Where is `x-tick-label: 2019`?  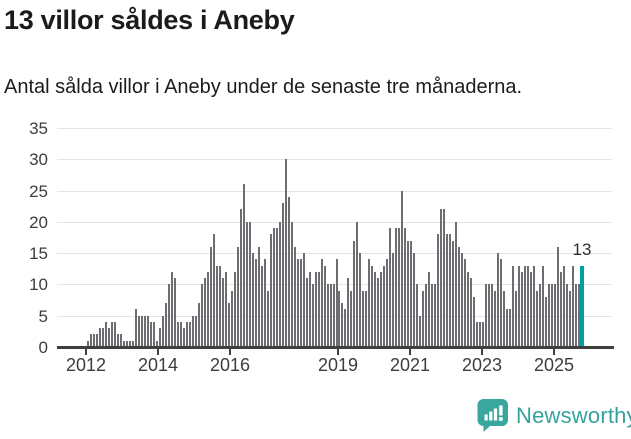 x-tick-label: 2019 is located at coordinates (338, 365).